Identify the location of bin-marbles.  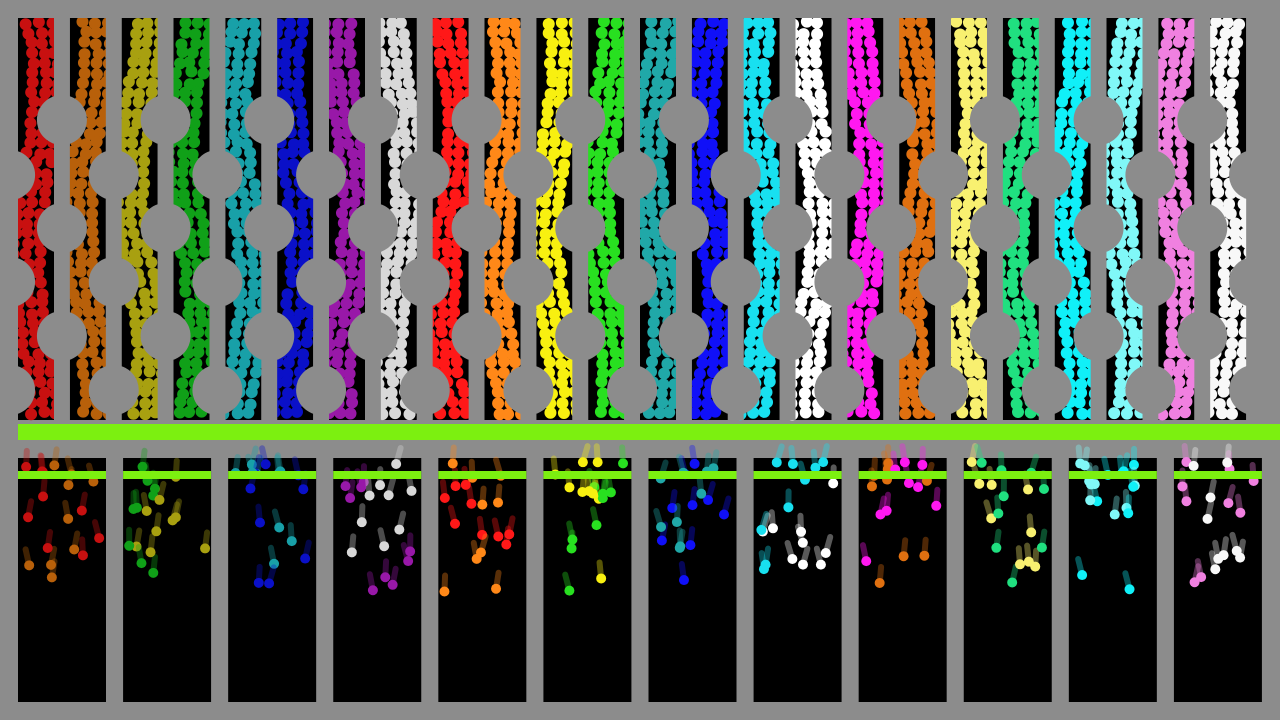
(589, 519).